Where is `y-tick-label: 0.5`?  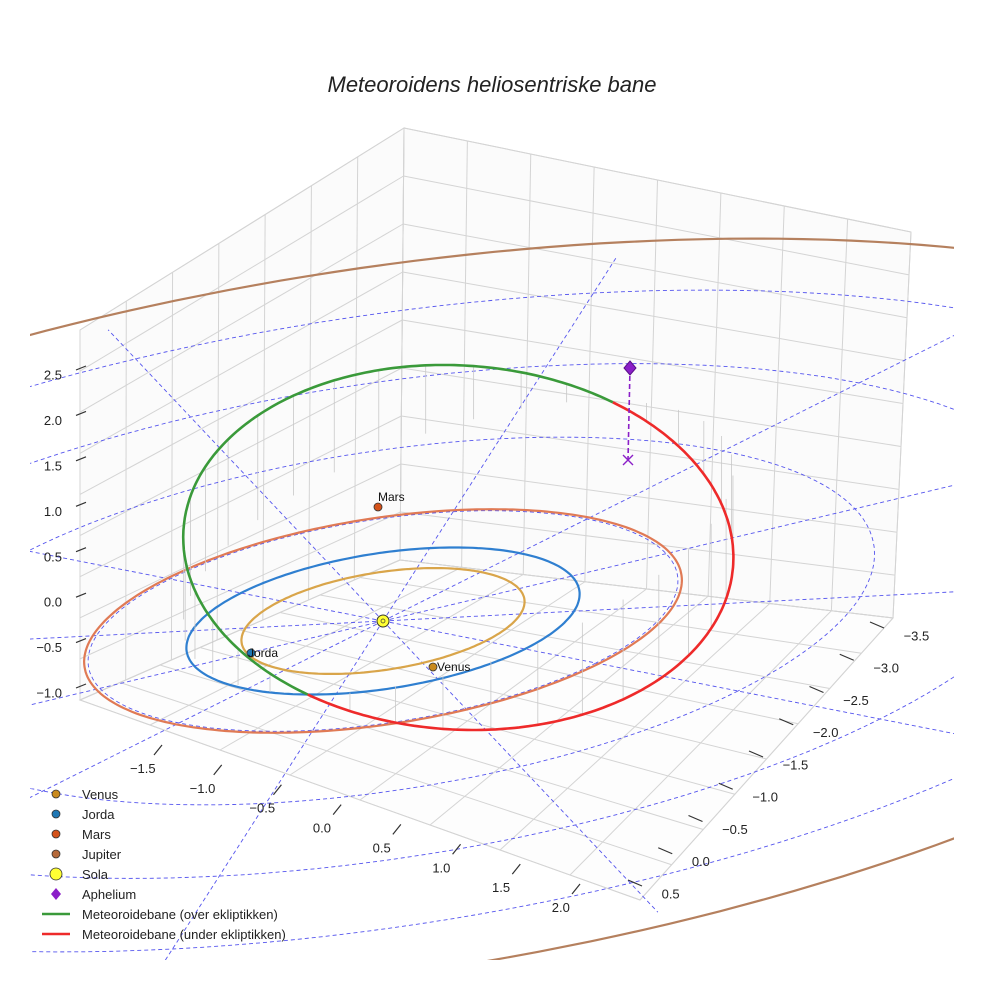
y-tick-label: 0.5 is located at coordinates (382, 847).